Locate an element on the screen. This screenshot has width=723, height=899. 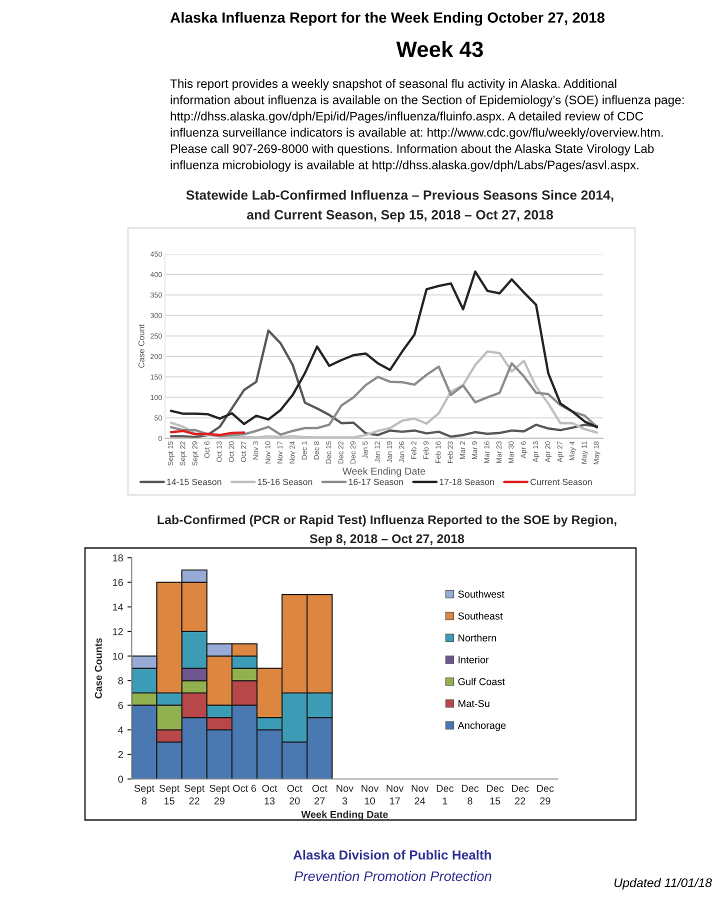
legend-label: 14-15 Season is located at coordinates (194, 482).